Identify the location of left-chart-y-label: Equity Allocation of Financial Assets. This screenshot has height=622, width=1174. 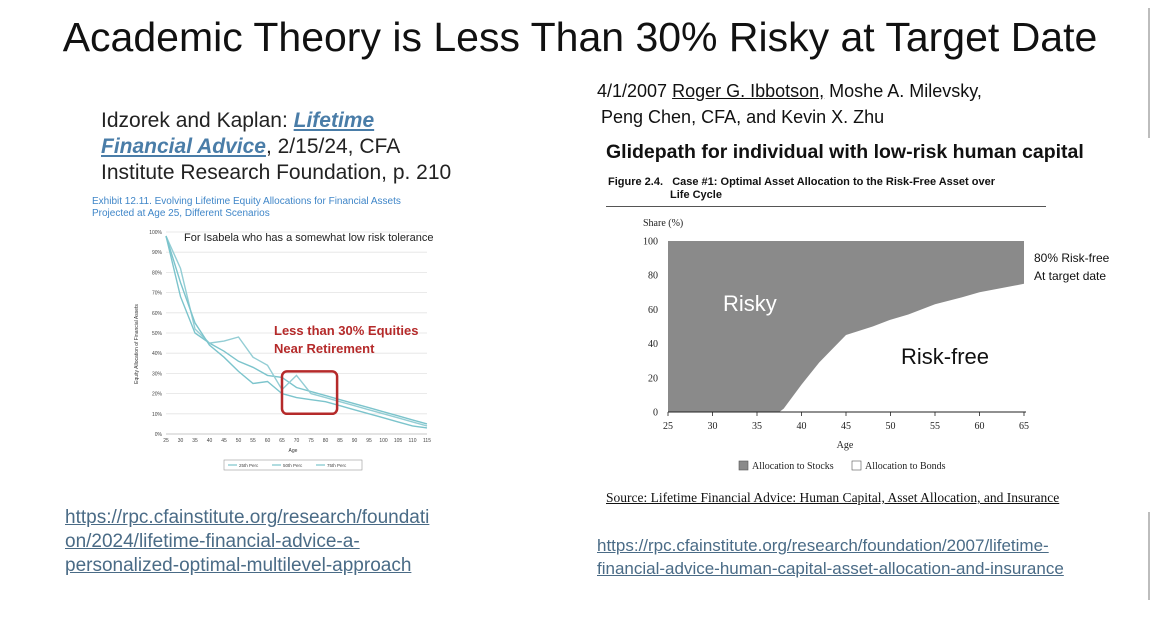
(137, 344).